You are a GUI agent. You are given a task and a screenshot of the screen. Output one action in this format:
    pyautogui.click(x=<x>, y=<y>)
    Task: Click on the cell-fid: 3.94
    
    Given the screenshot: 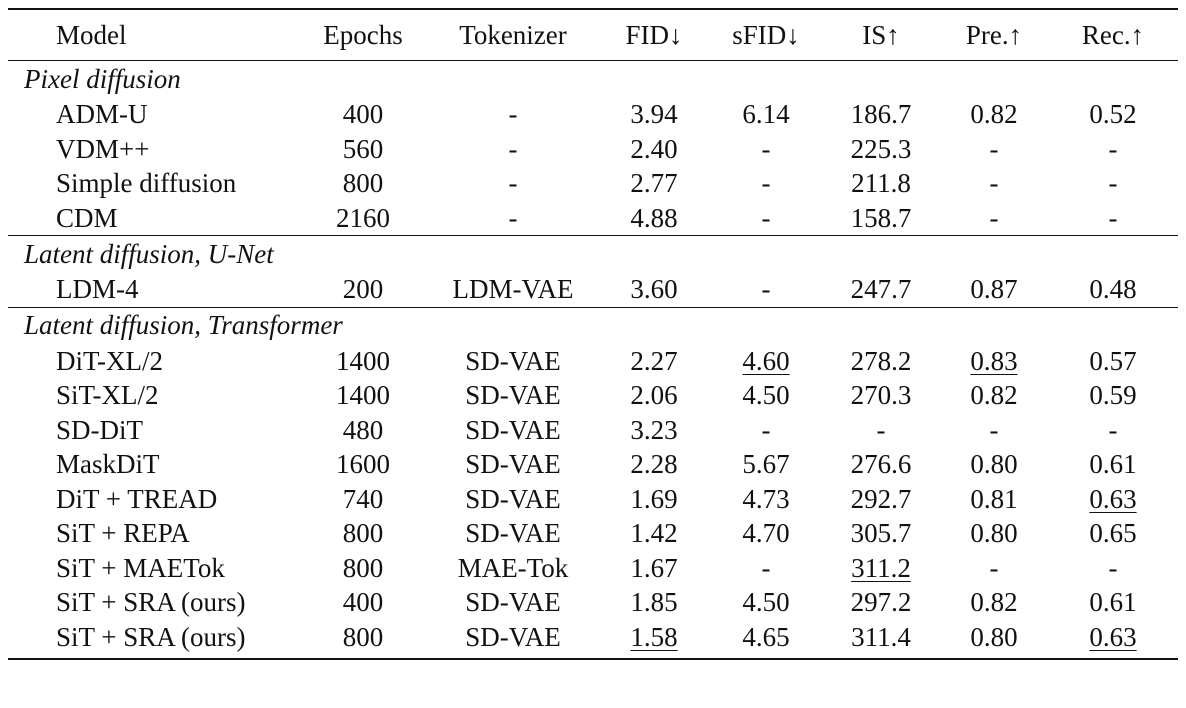 What is the action you would take?
    pyautogui.click(x=654, y=114)
    